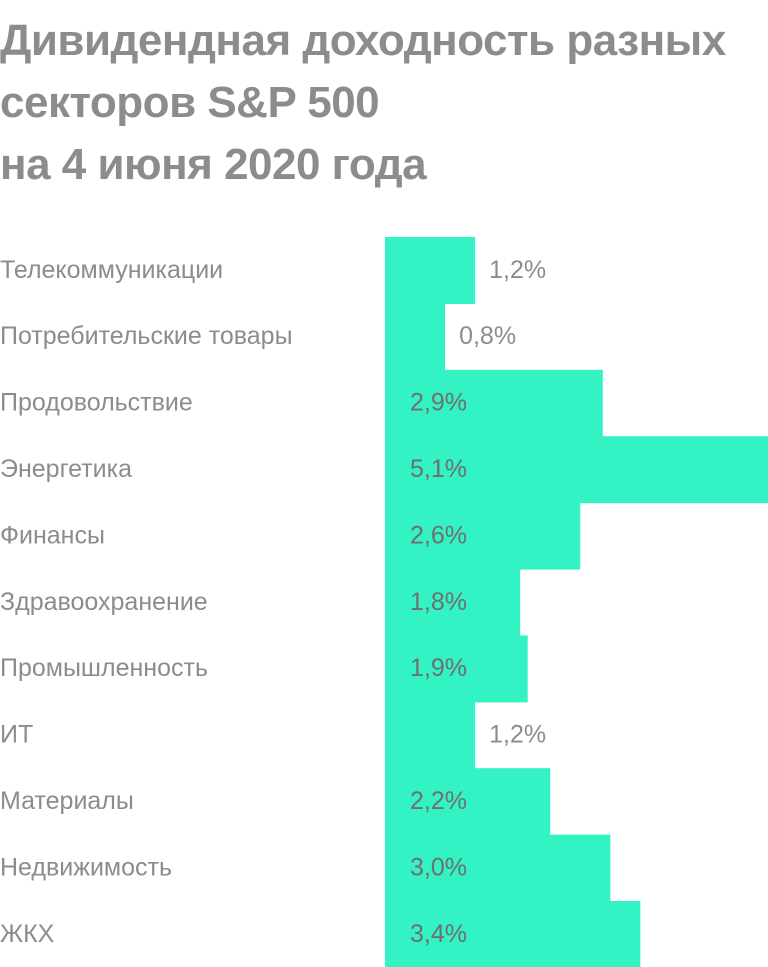 The image size is (768, 967). What do you see at coordinates (104, 602) in the screenshot?
I see `category-label: Здравоохранение` at bounding box center [104, 602].